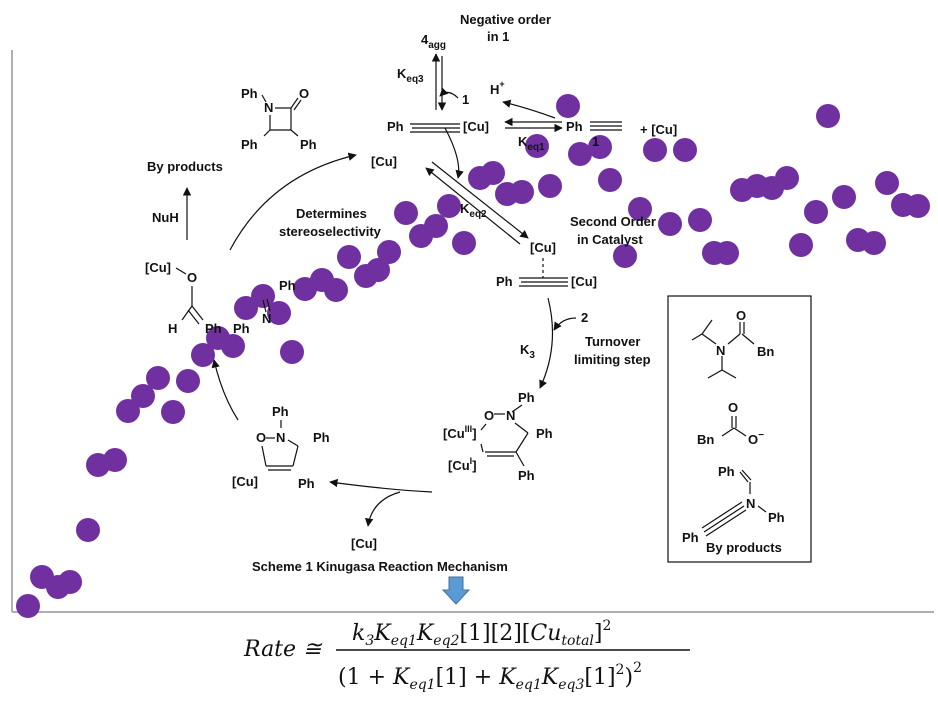 The height and width of the screenshot is (701, 938). What do you see at coordinates (529, 109) in the screenshot?
I see `h-plus-arrow` at bounding box center [529, 109].